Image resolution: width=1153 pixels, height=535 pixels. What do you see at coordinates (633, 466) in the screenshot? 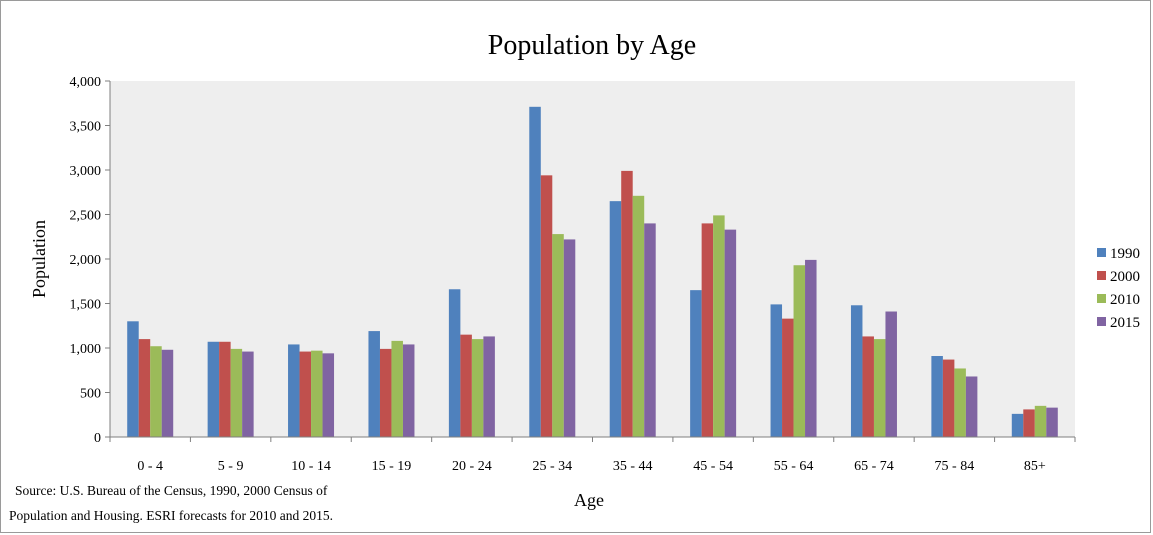
I see `x-tick-label: 35 - 44` at bounding box center [633, 466].